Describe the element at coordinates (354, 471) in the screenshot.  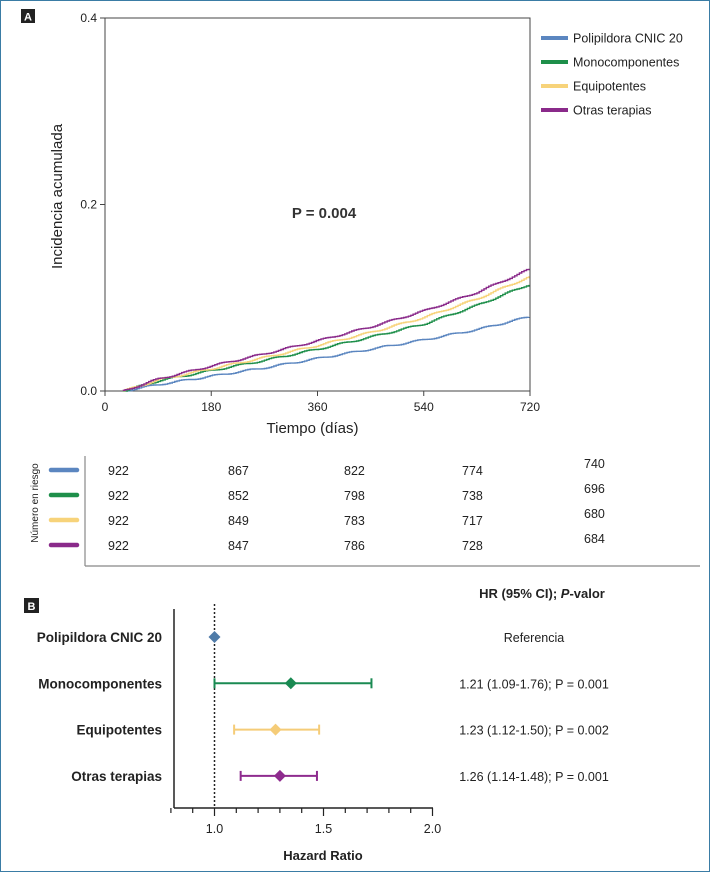
I see `risk-cell: 822` at that location.